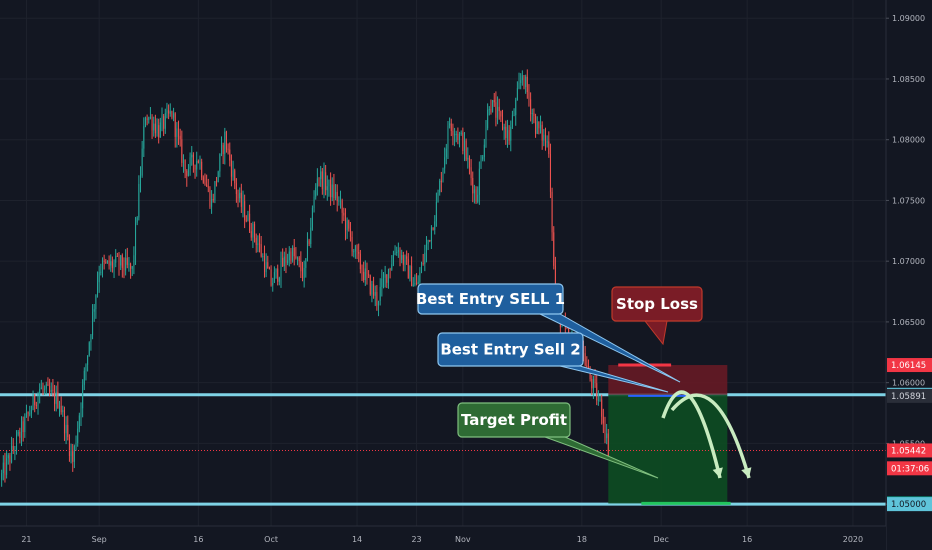 This screenshot has height=550, width=932. I want to click on short-position-tool, so click(669, 434).